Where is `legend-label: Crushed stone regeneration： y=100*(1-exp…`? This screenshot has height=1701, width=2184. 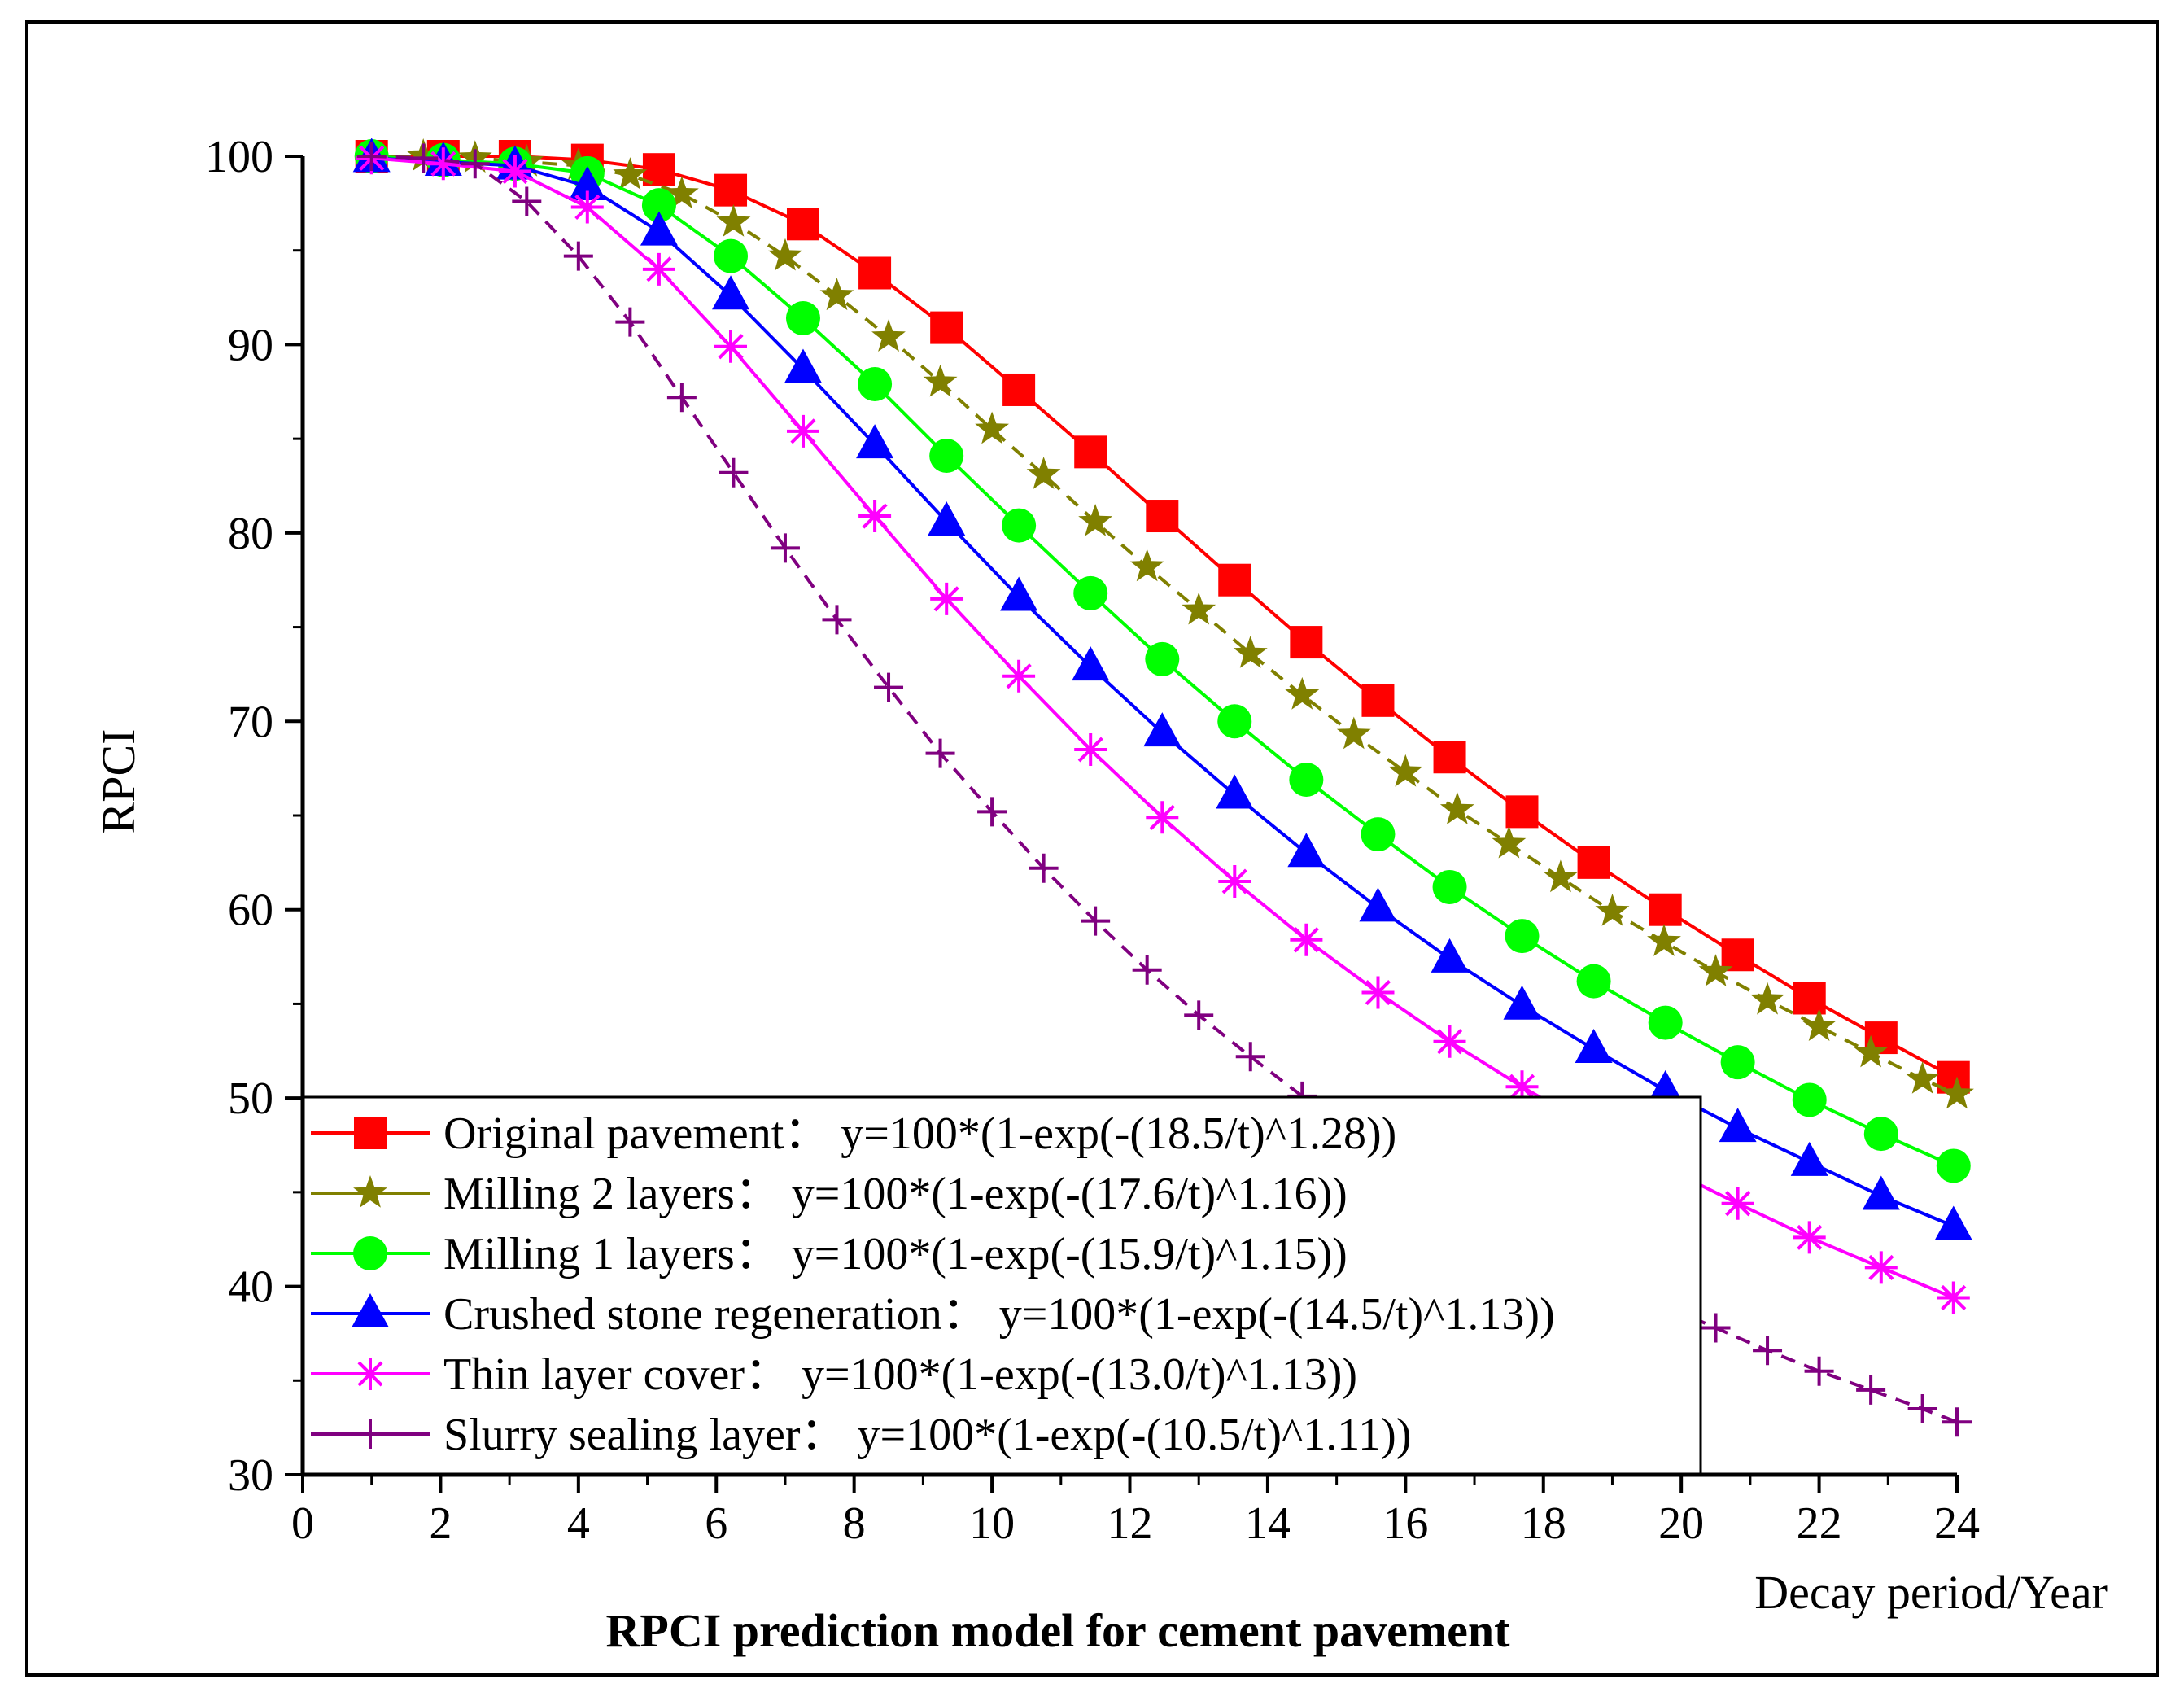 legend-label: Crushed stone regeneration： y=100*(1-exp… is located at coordinates (999, 1314).